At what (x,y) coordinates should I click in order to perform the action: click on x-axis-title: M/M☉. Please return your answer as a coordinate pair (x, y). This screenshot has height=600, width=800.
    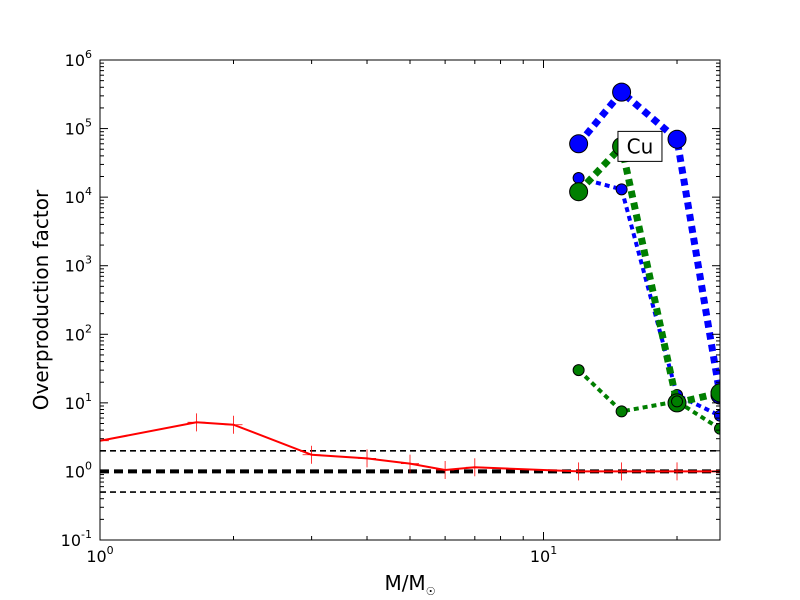
    Looking at the image, I should click on (409, 584).